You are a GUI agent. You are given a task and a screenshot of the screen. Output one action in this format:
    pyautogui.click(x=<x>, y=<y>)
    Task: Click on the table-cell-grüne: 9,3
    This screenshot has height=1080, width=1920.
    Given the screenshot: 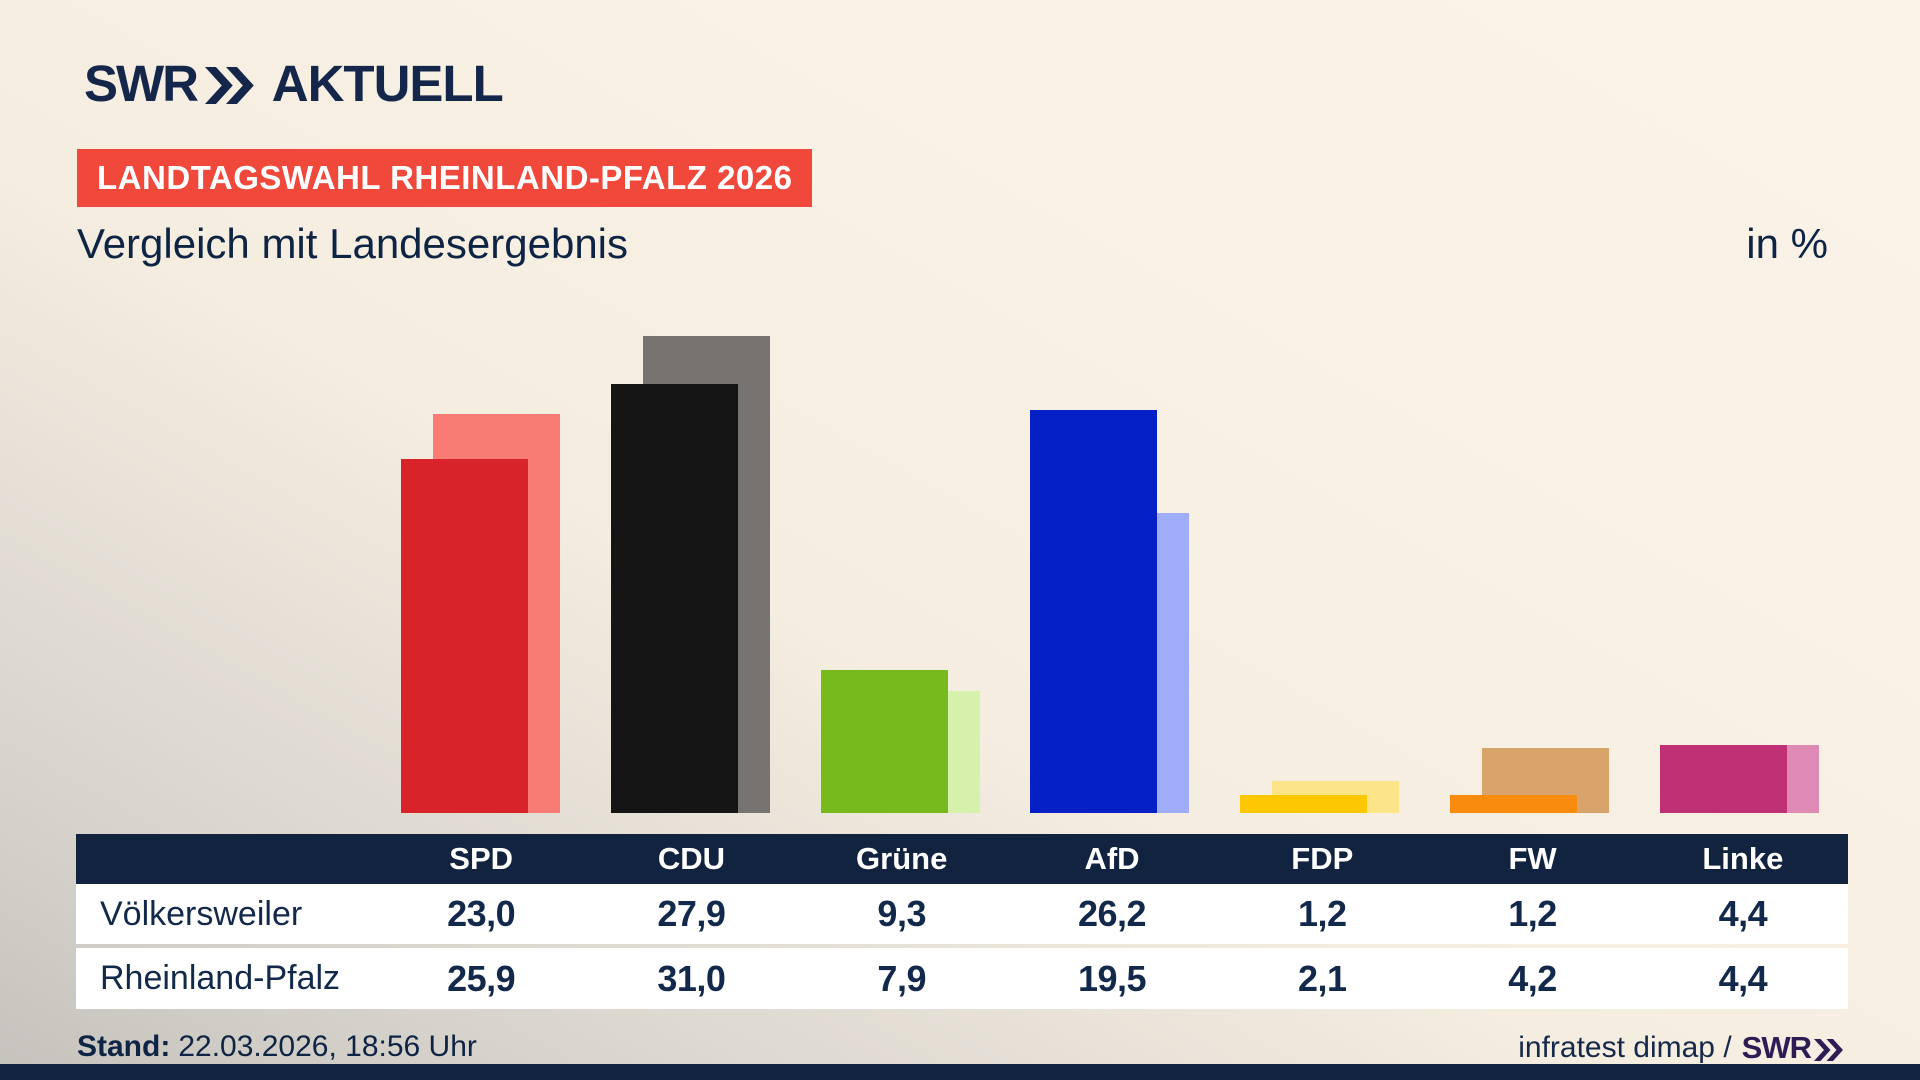 What is the action you would take?
    pyautogui.click(x=901, y=913)
    